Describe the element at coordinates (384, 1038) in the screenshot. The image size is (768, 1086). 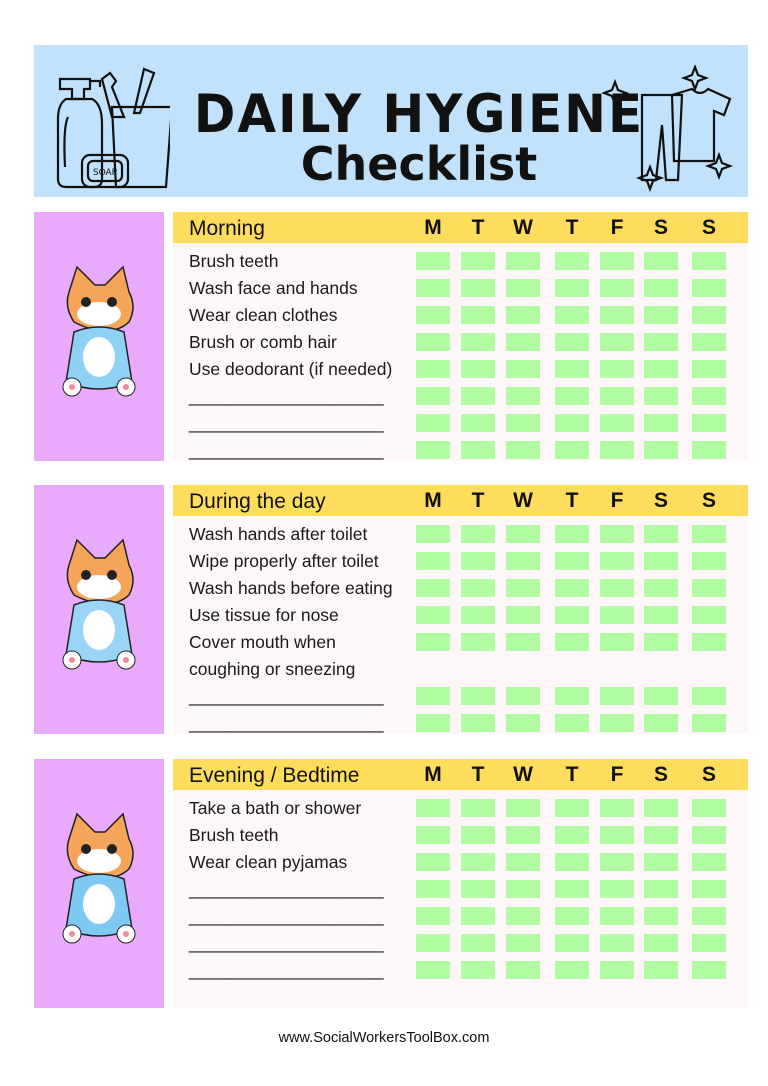
I see `footer-website: www.SocialWorkersToolBox.com` at that location.